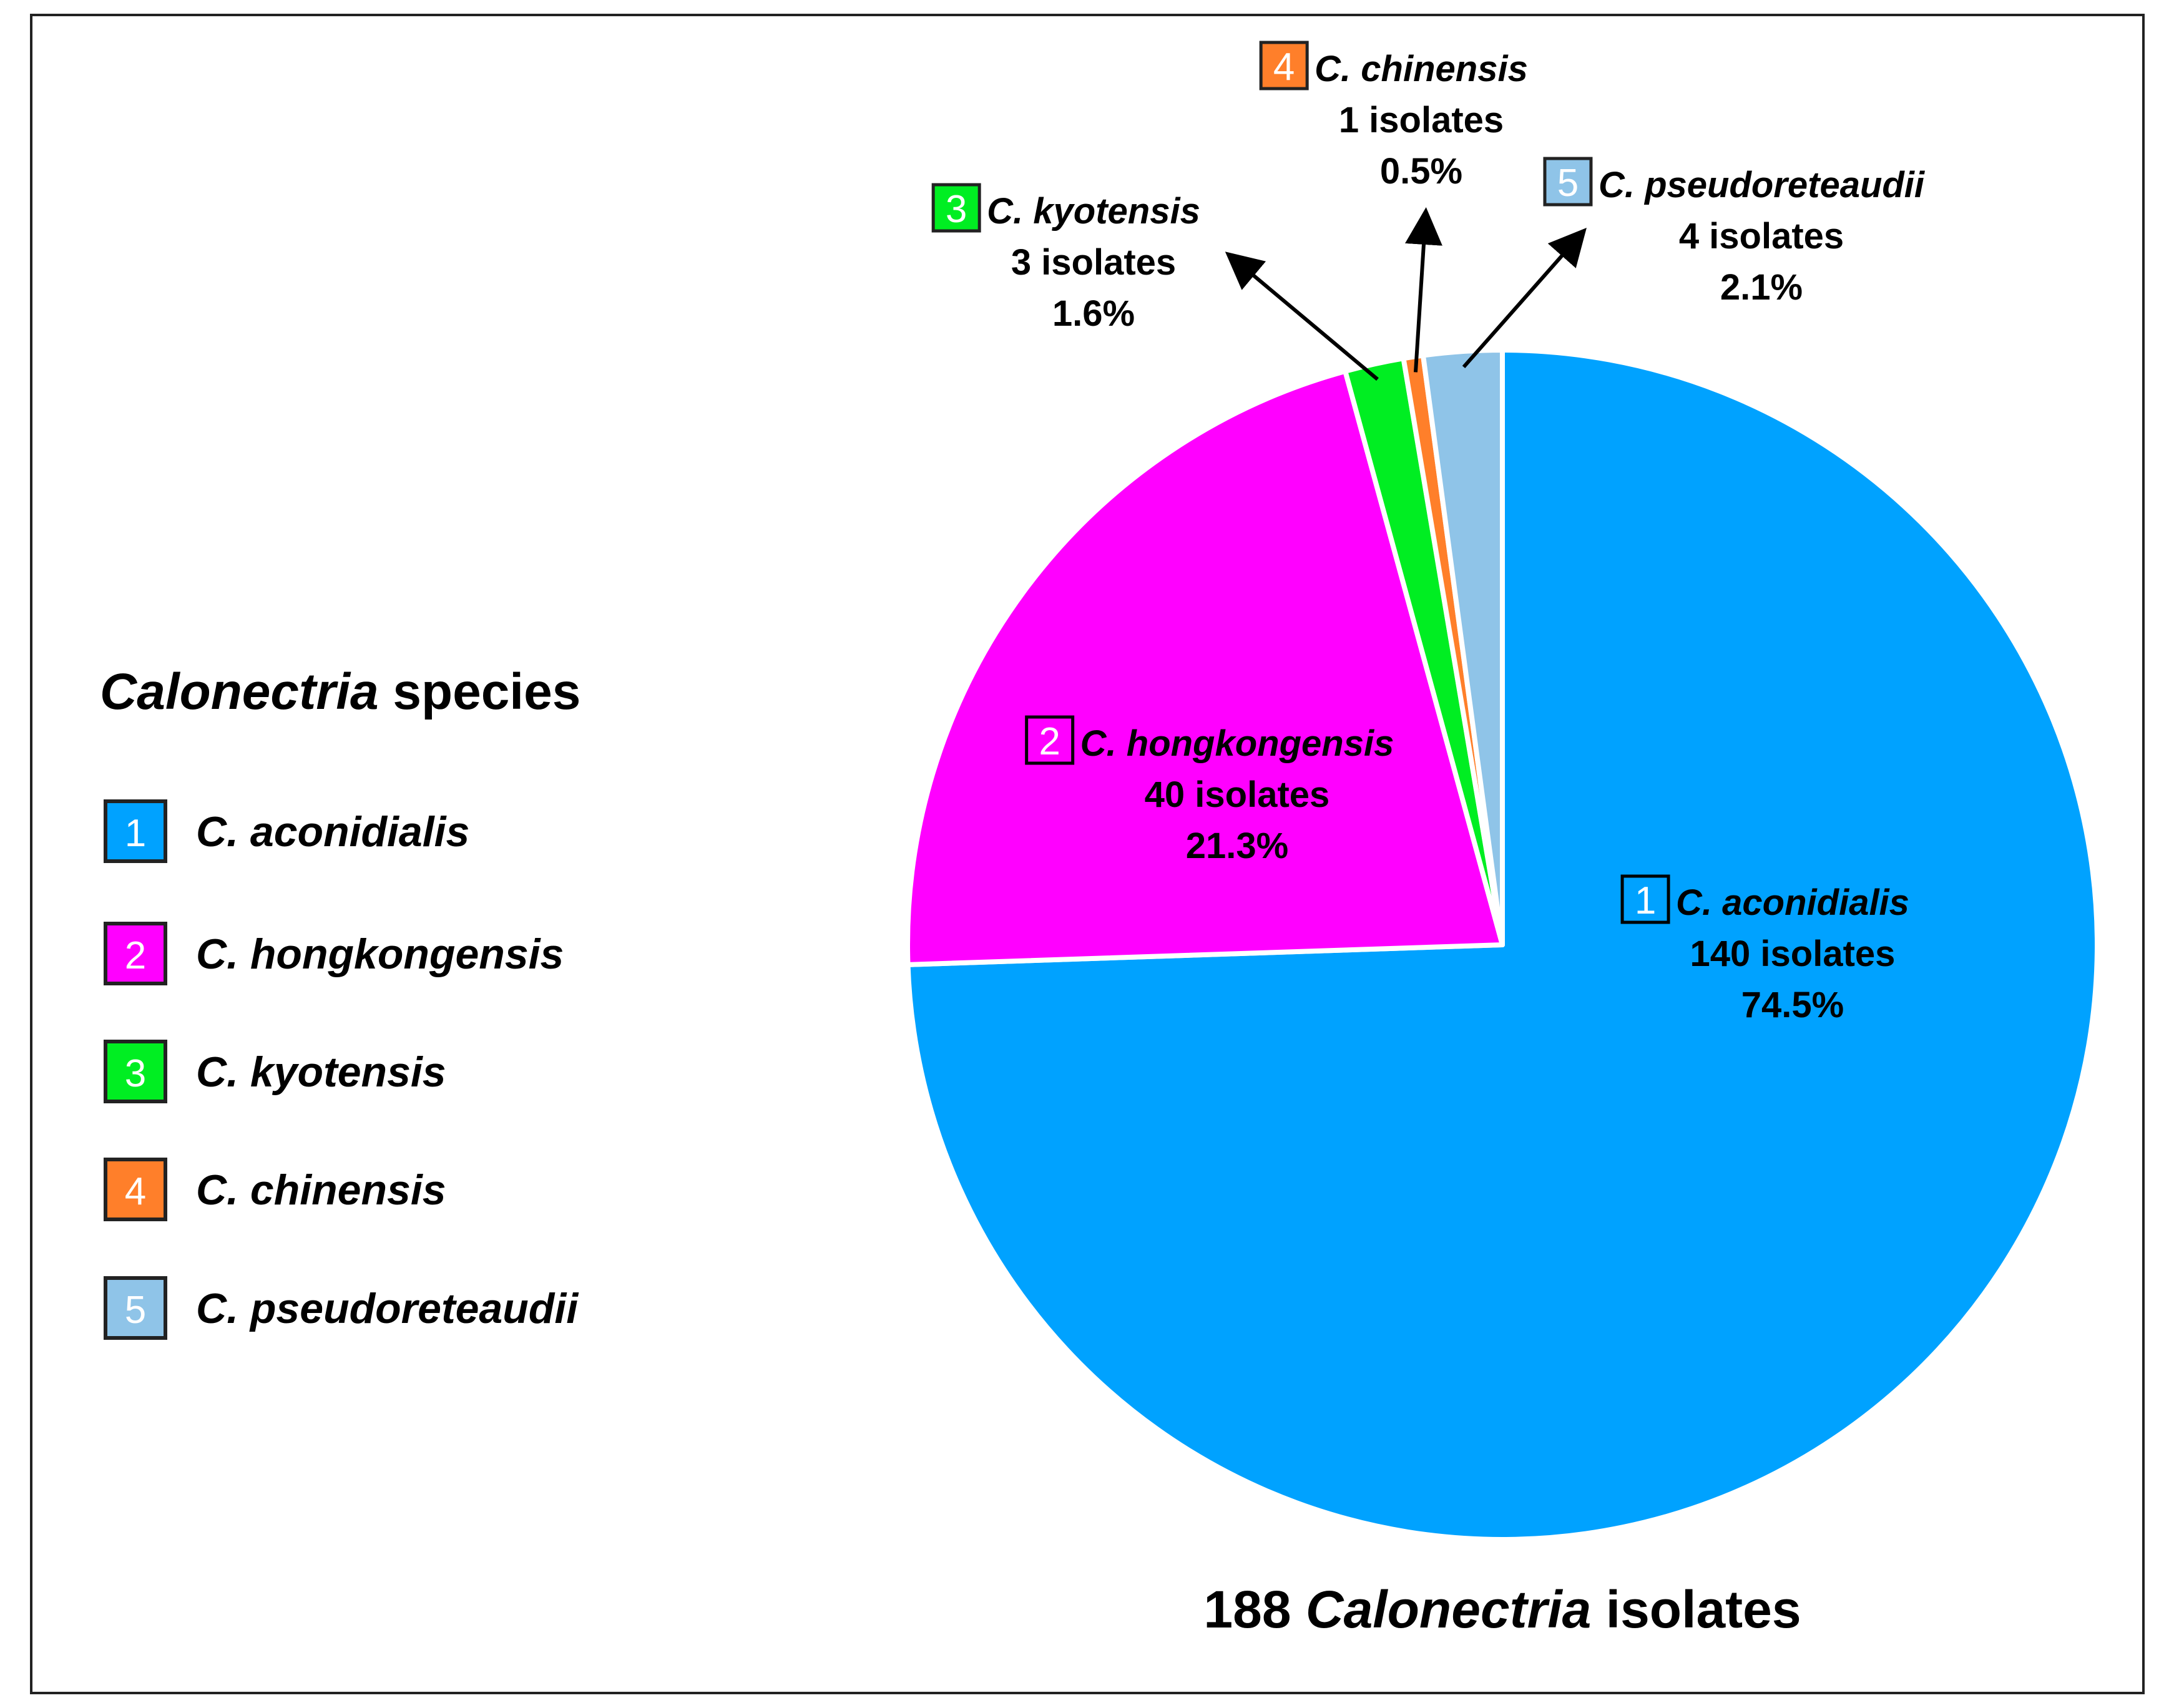 Image resolution: width=2174 pixels, height=1708 pixels. Describe the element at coordinates (1502, 1609) in the screenshot. I see `total-isolates-label: 188 Calonectria isolates` at that location.